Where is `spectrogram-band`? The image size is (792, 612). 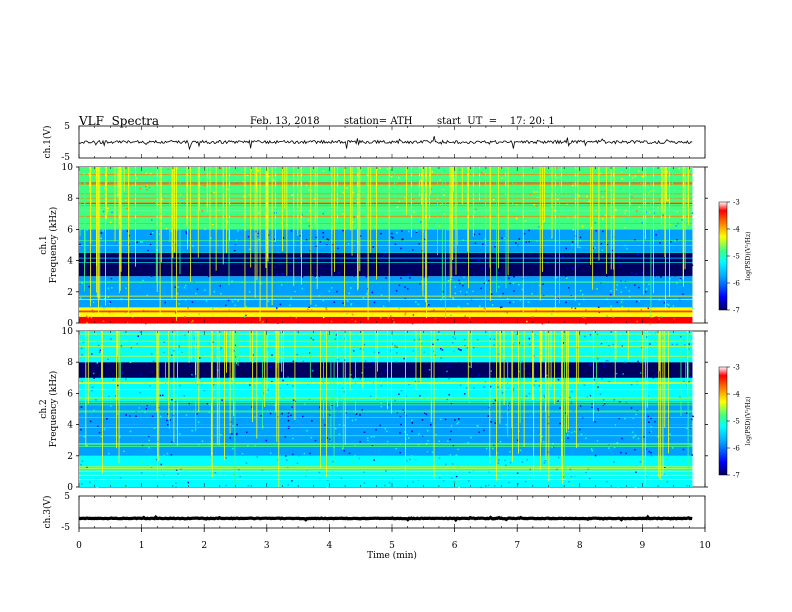
spectrogram-band is located at coordinates (386, 292).